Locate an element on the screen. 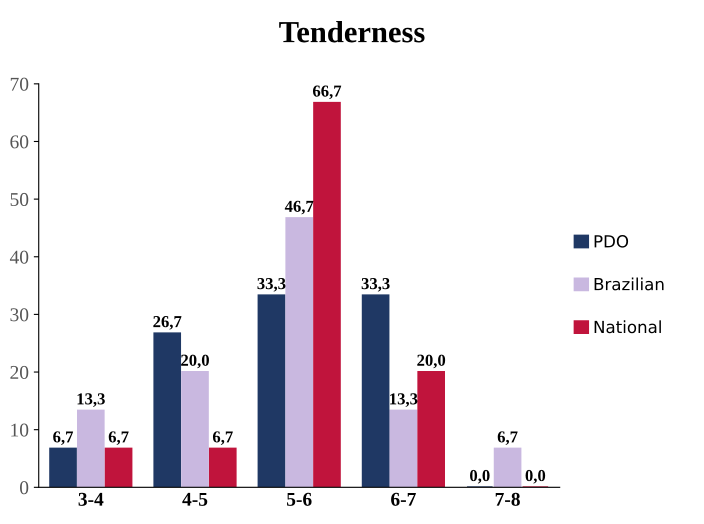  x-tick-label: 7-8 is located at coordinates (508, 499).